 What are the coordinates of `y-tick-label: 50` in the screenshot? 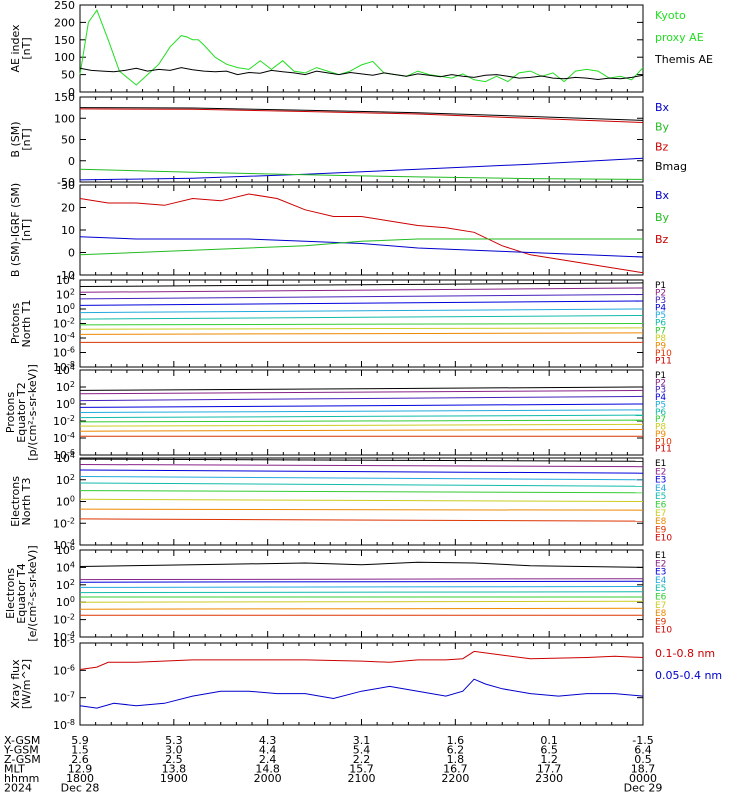 It's located at (68, 75).